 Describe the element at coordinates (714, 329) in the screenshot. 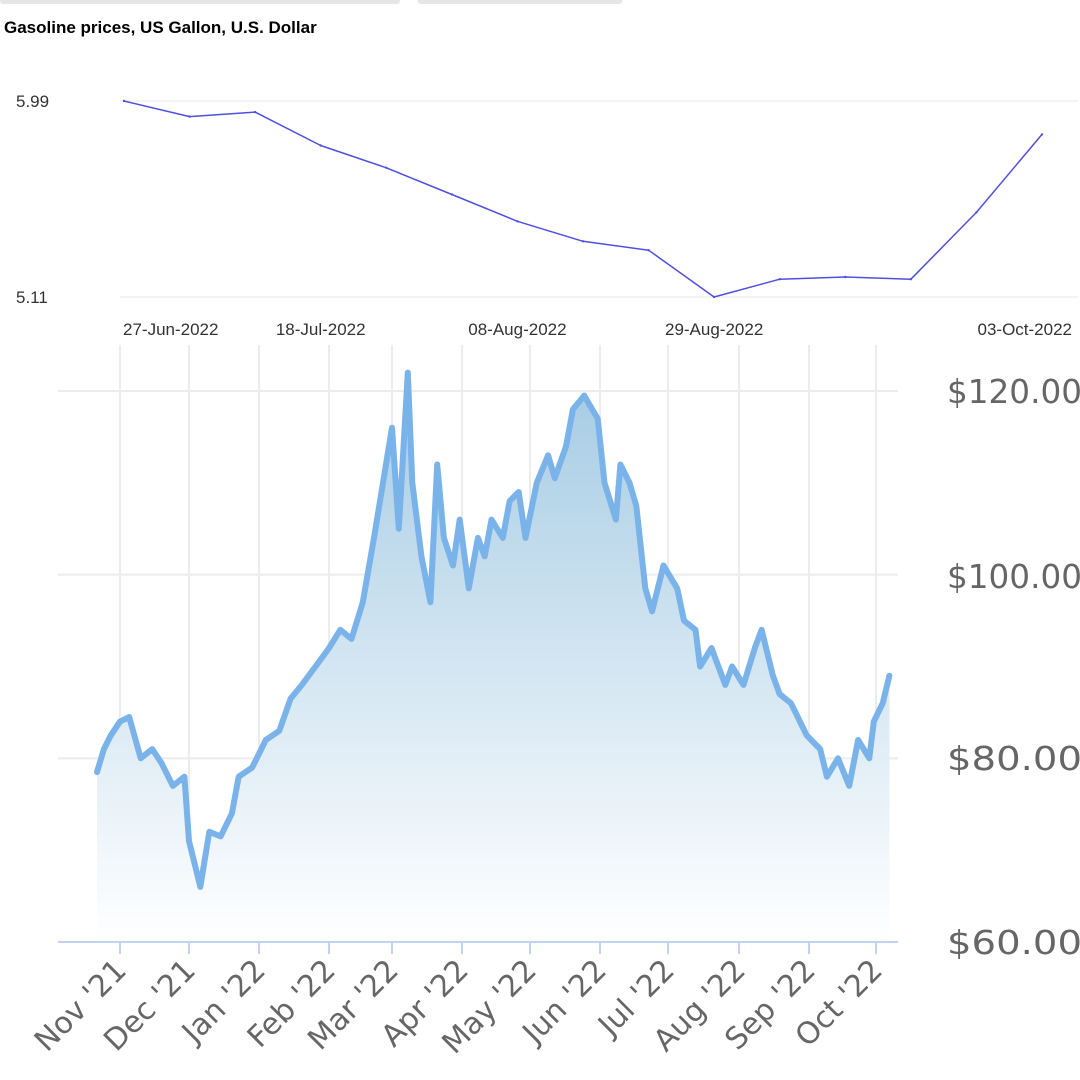

I see `x-tick-label: 29-Aug-2022` at that location.